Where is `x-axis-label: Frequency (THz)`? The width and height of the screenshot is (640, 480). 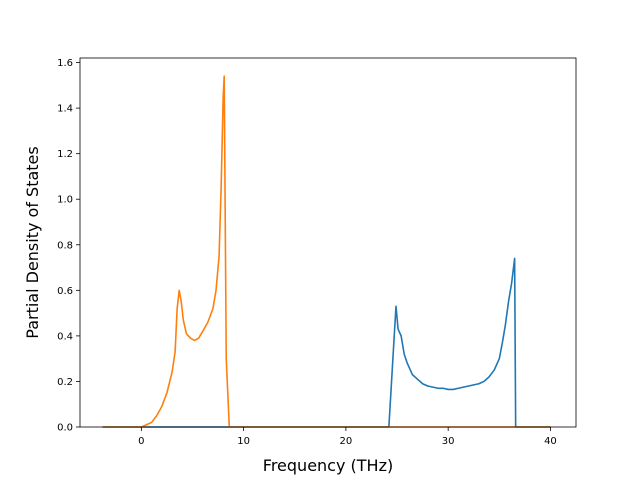 x-axis-label: Frequency (THz) is located at coordinates (328, 465).